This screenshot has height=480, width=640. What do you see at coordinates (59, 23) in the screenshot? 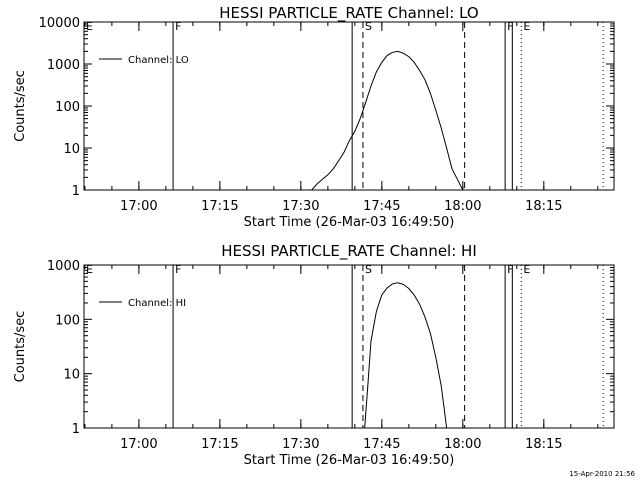
I see `y-tick-label: 10000` at bounding box center [59, 23].